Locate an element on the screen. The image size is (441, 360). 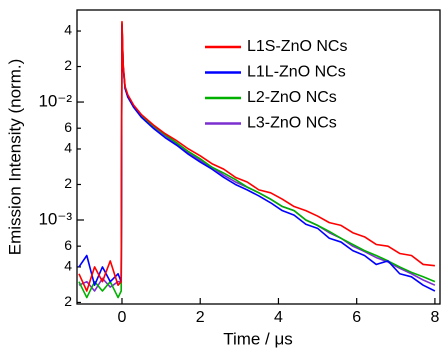
x-tick-label: 4 is located at coordinates (278, 317).